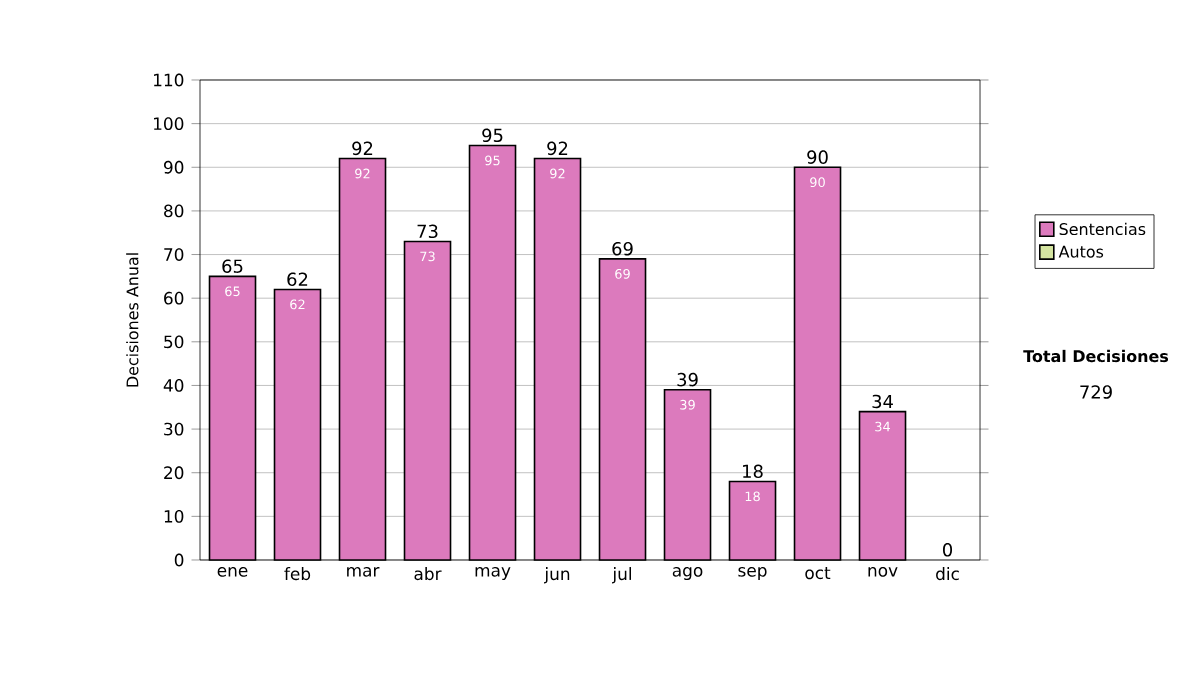 This screenshot has height=680, width=1200. Describe the element at coordinates (818, 573) in the screenshot. I see `x-tick-label: oct` at that location.